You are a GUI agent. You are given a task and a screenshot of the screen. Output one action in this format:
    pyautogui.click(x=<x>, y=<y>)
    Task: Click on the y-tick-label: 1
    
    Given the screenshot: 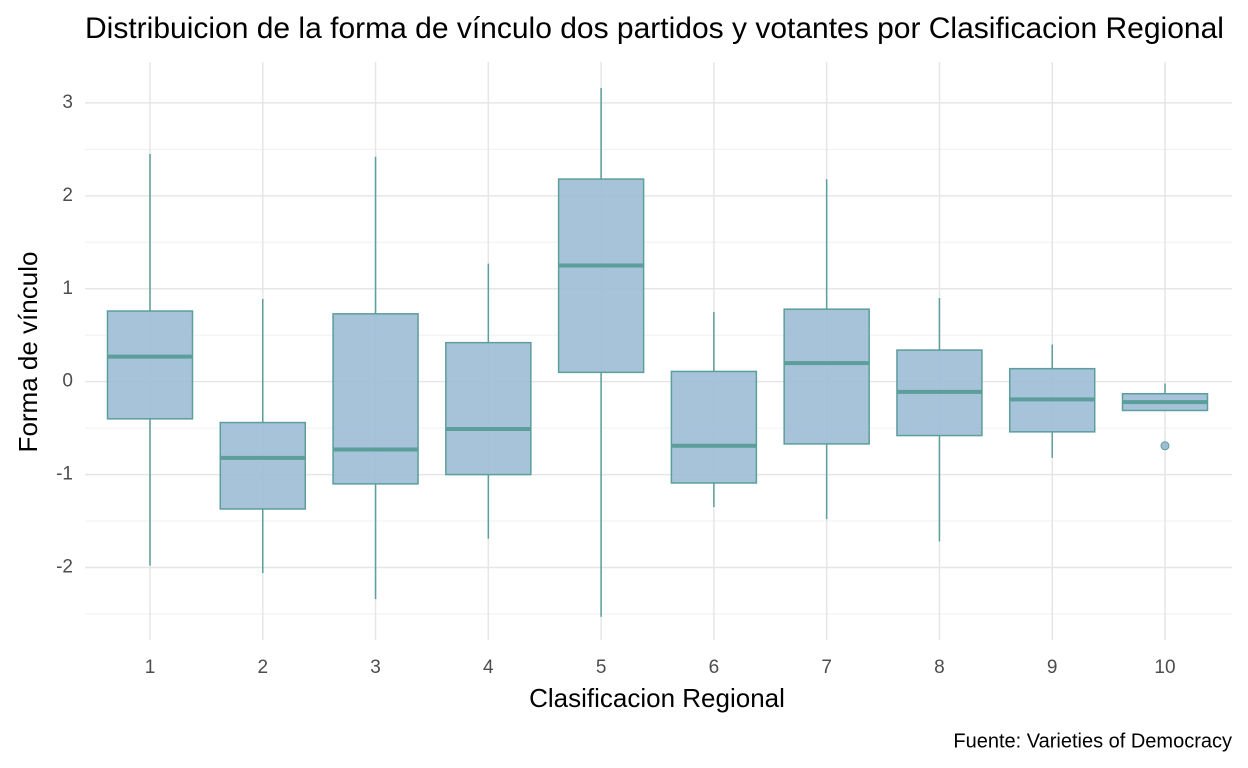 What is the action you would take?
    pyautogui.click(x=67, y=288)
    